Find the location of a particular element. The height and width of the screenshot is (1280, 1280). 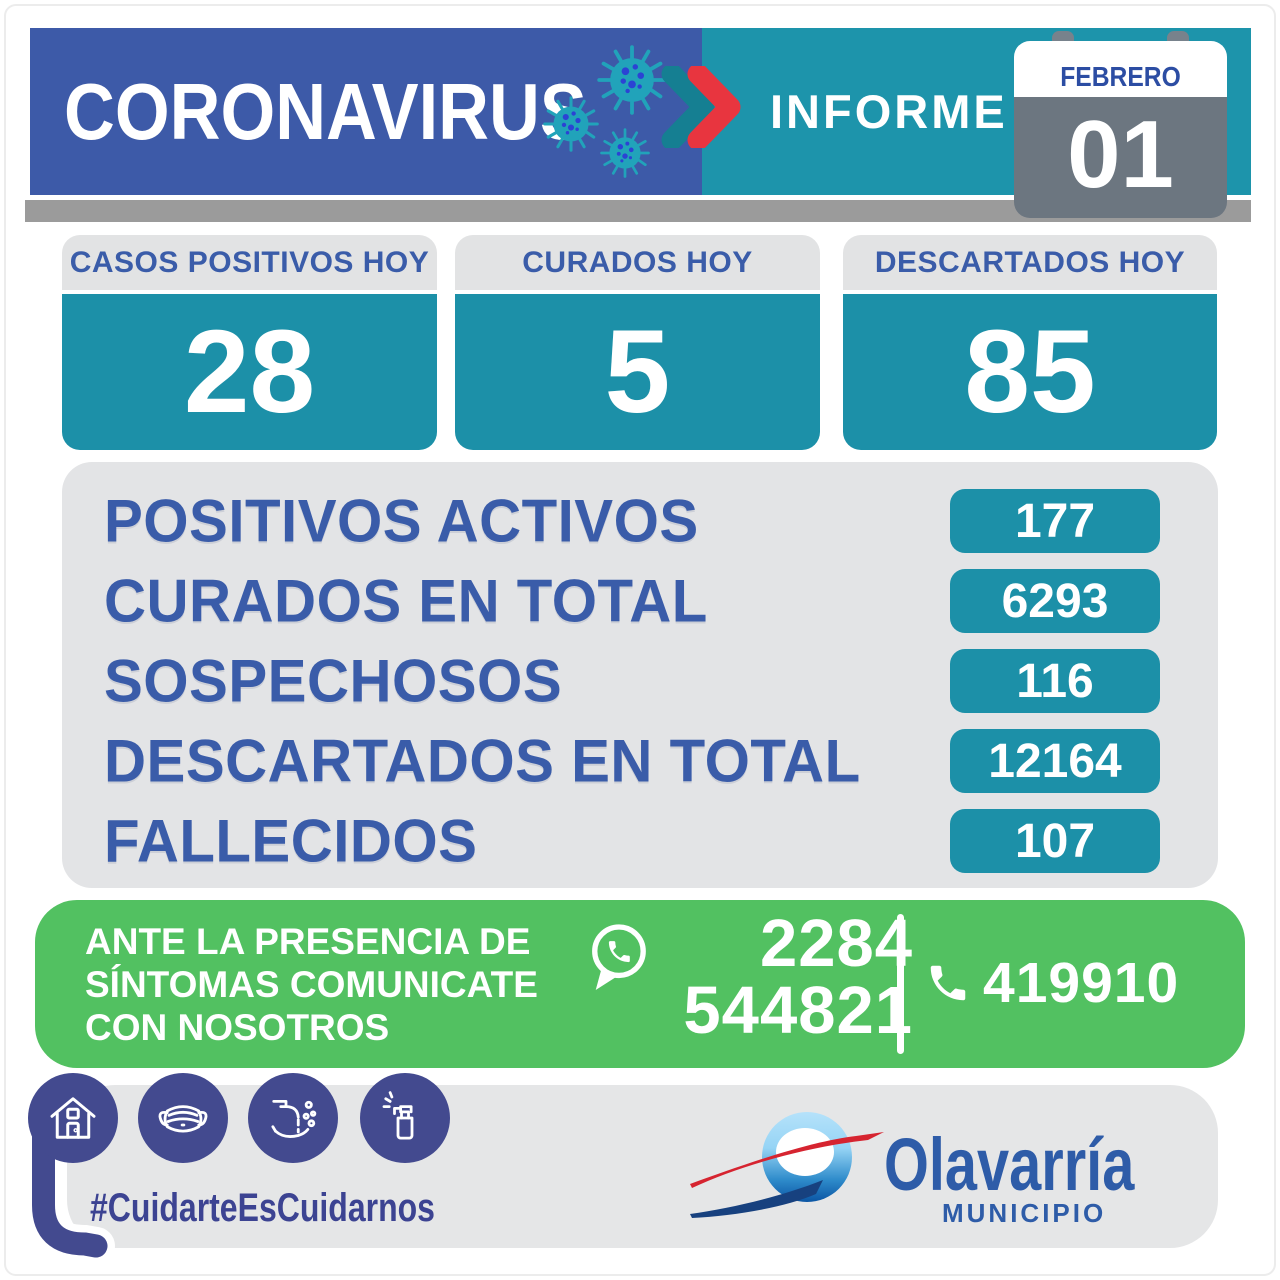

banner-divider is located at coordinates (900, 984).